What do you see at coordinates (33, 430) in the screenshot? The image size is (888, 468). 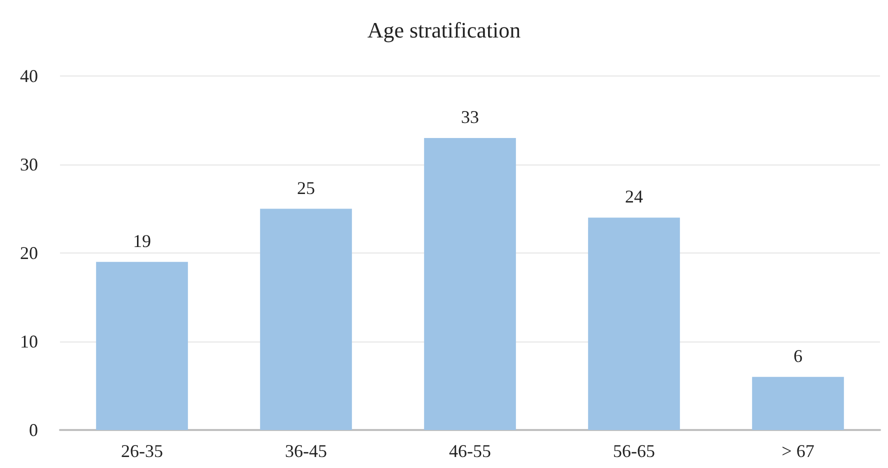 I see `y-tick-label: 0` at bounding box center [33, 430].